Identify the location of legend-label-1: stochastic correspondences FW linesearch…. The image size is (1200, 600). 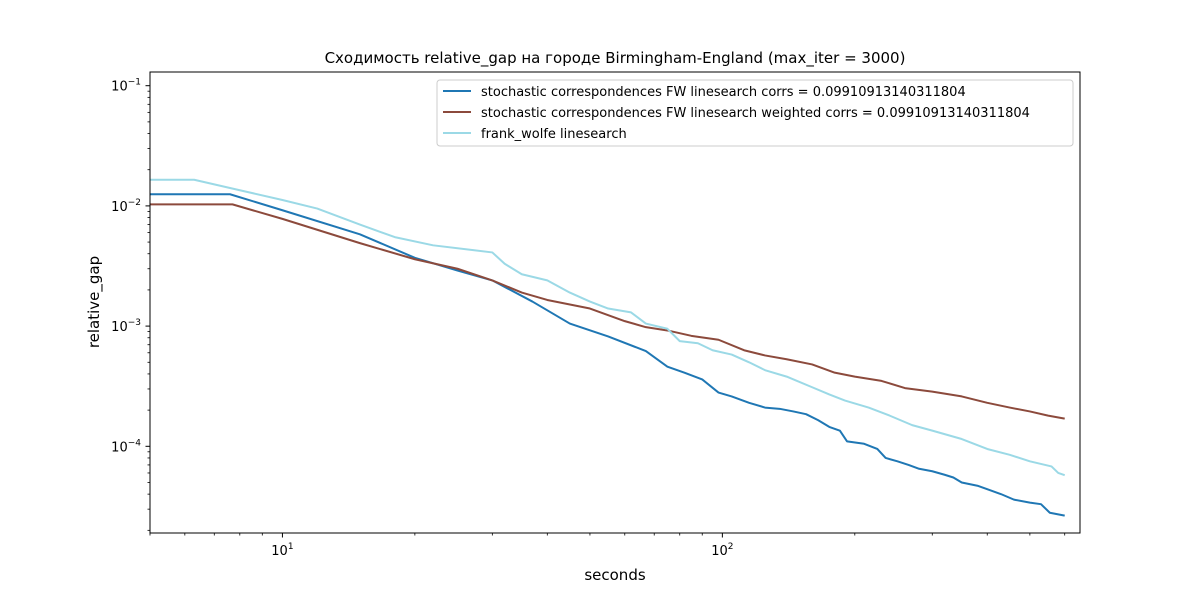
(723, 92).